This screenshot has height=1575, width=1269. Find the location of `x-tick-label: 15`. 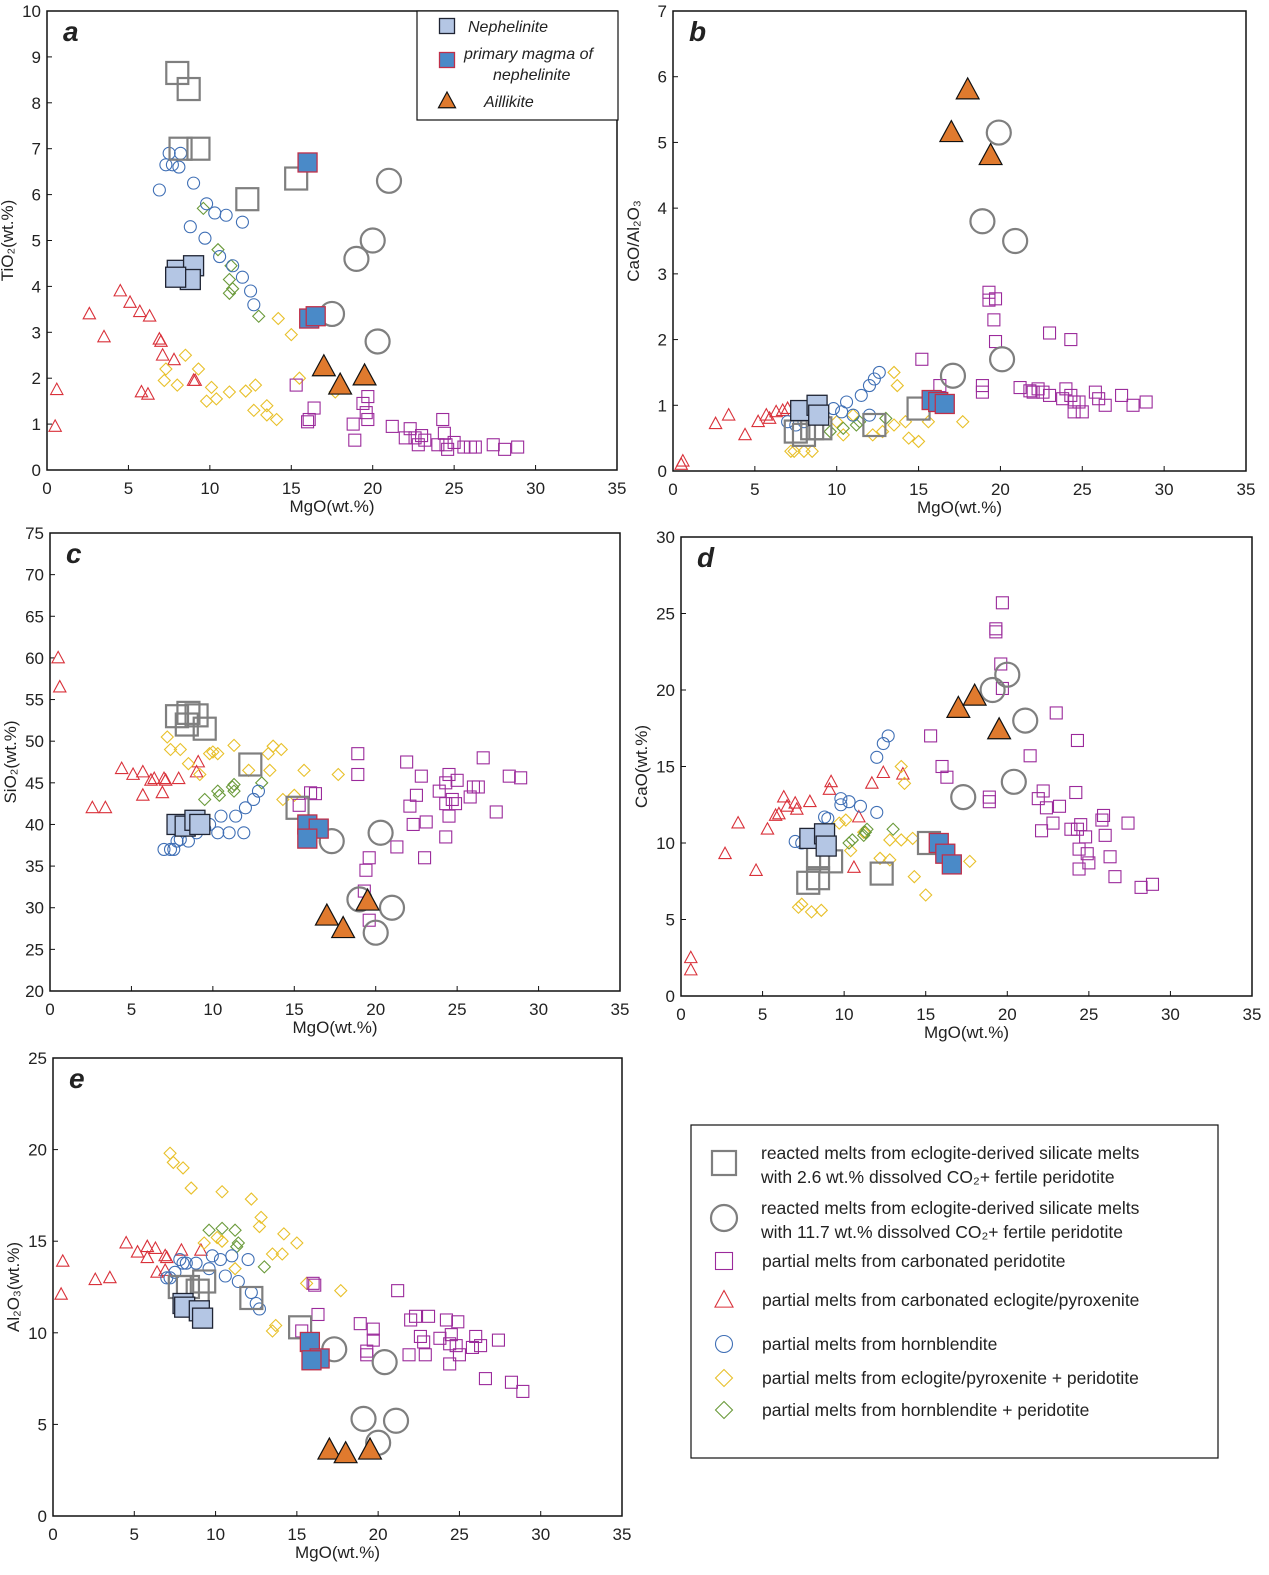

x-tick-label: 15 is located at coordinates (925, 1014).